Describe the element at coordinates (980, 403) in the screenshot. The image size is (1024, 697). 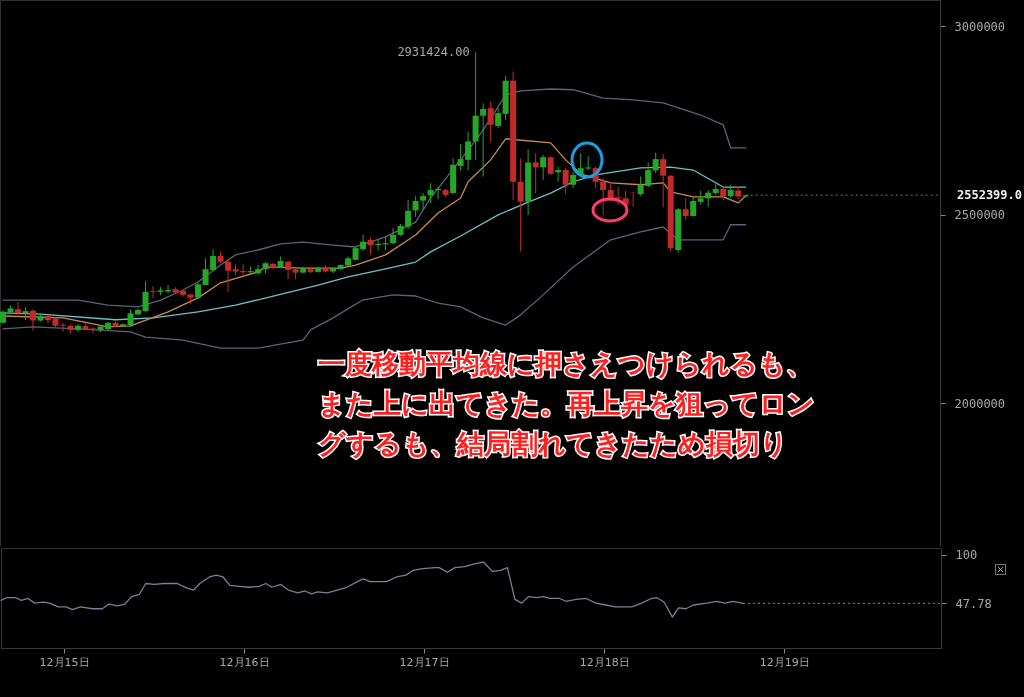
I see `y-tick-label: 2000000` at that location.